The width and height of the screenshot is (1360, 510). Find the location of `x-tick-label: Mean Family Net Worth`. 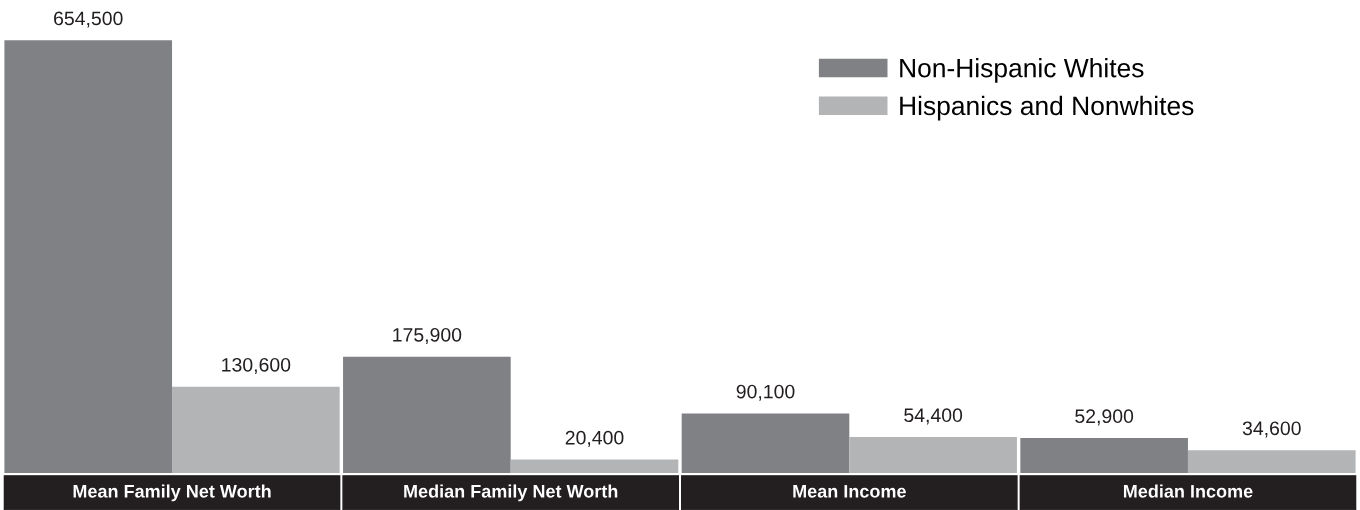

x-tick-label: Mean Family Net Worth is located at coordinates (172, 493).